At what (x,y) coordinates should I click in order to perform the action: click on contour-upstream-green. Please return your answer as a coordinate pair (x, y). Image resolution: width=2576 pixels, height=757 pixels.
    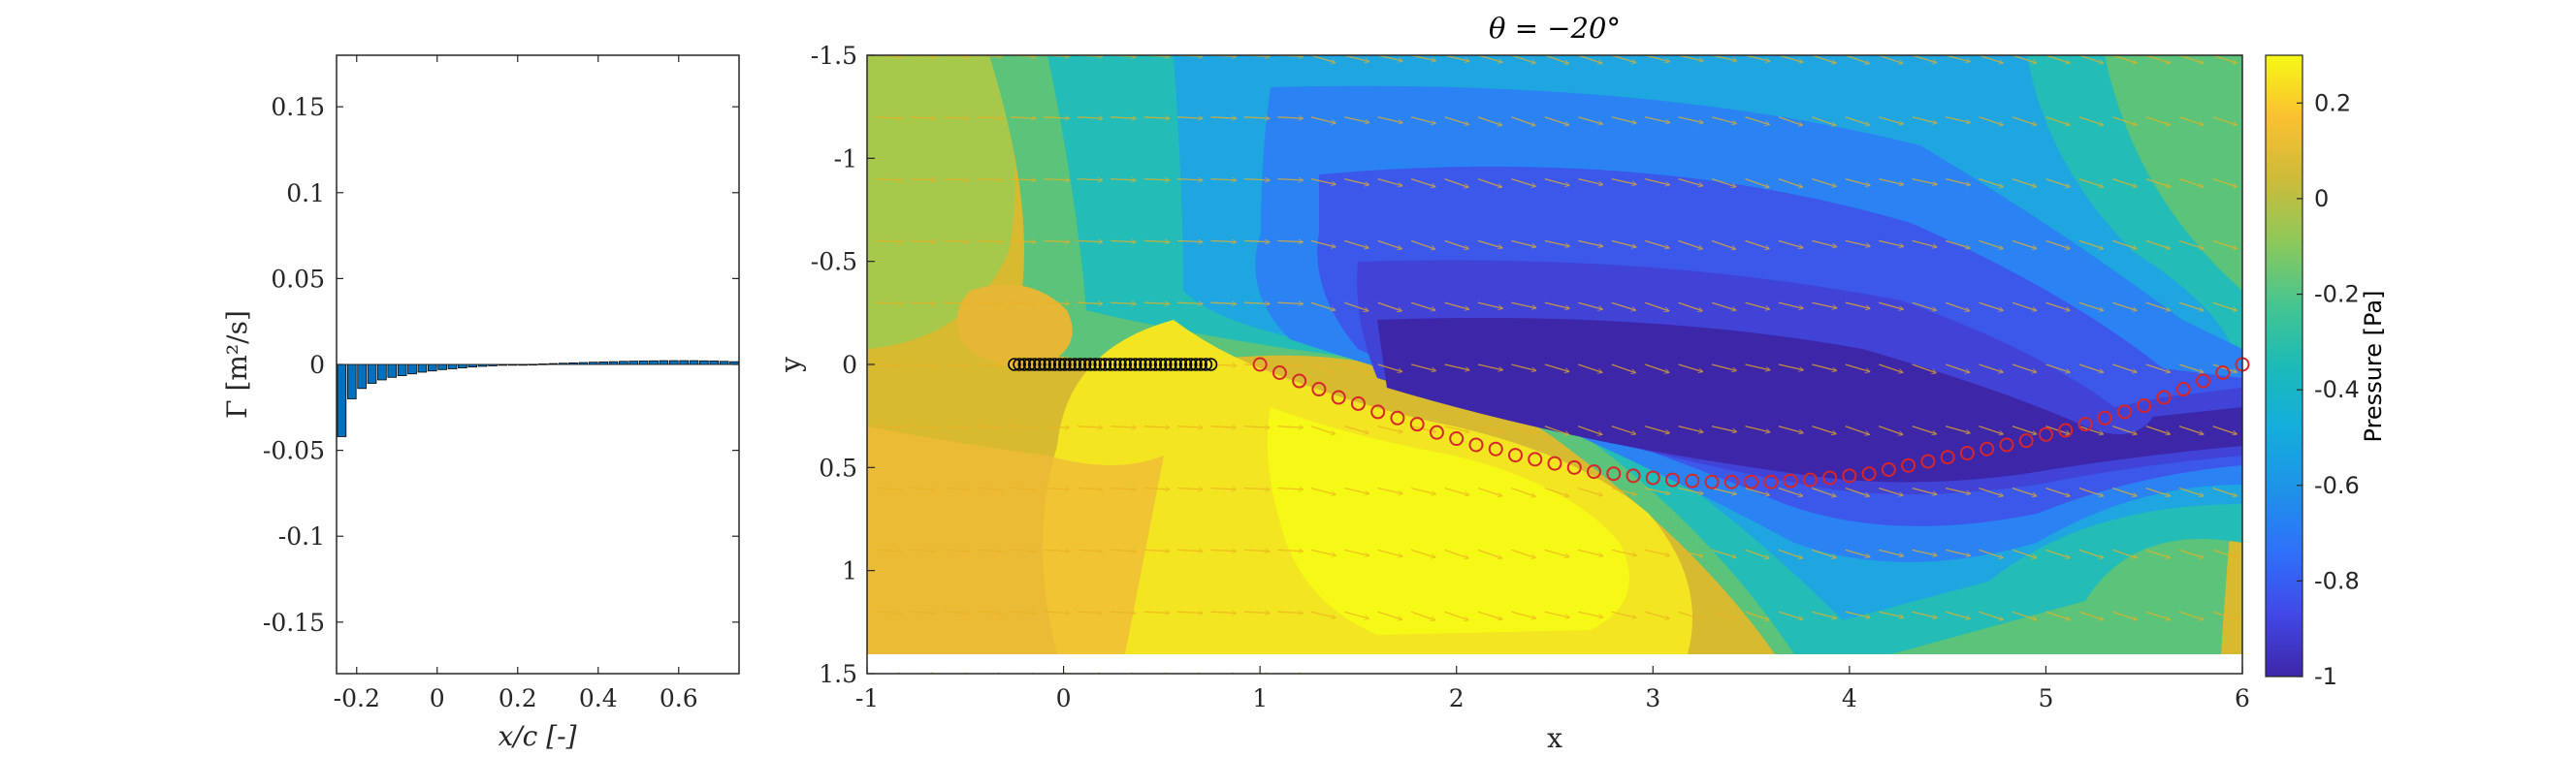
    Looking at the image, I should click on (941, 202).